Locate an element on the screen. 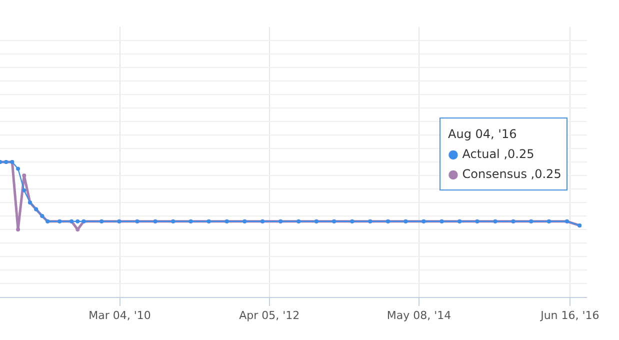 The height and width of the screenshot is (340, 619). x-tick-label: Jun 16, '16 is located at coordinates (570, 315).